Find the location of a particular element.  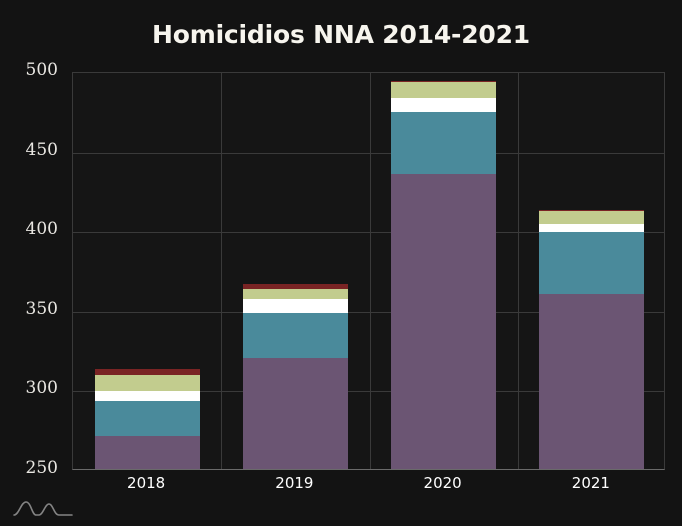

y-tick-label: 250 is located at coordinates (41, 468).